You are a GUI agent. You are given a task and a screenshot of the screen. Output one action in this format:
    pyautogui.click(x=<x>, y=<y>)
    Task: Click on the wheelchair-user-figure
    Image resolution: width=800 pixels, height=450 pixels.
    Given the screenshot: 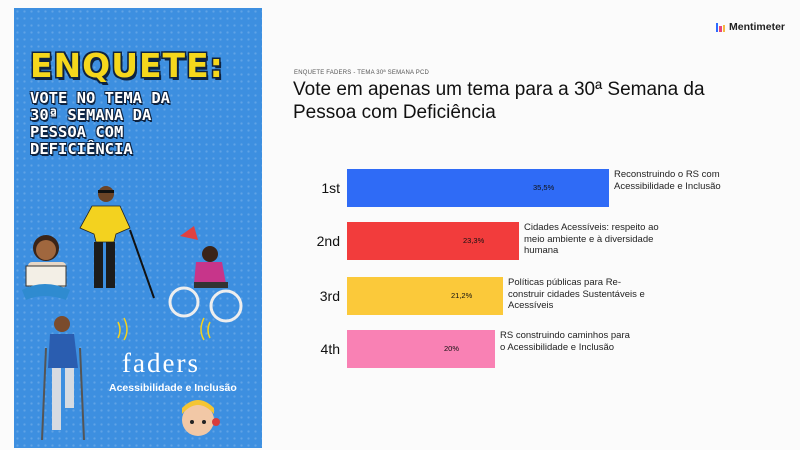 What is the action you would take?
    pyautogui.click(x=205, y=274)
    